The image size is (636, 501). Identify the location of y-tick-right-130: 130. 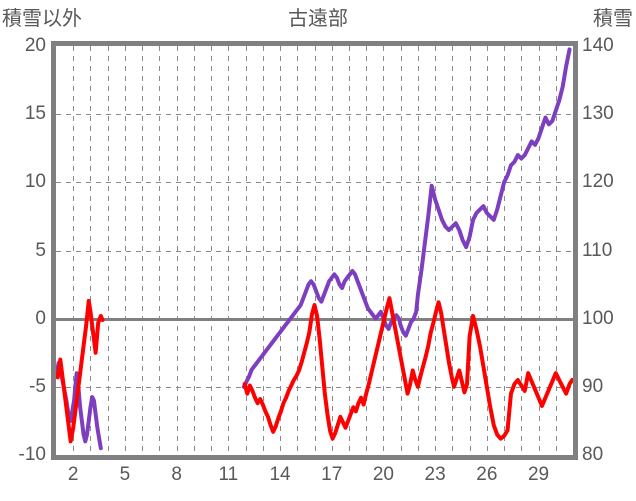
(598, 114).